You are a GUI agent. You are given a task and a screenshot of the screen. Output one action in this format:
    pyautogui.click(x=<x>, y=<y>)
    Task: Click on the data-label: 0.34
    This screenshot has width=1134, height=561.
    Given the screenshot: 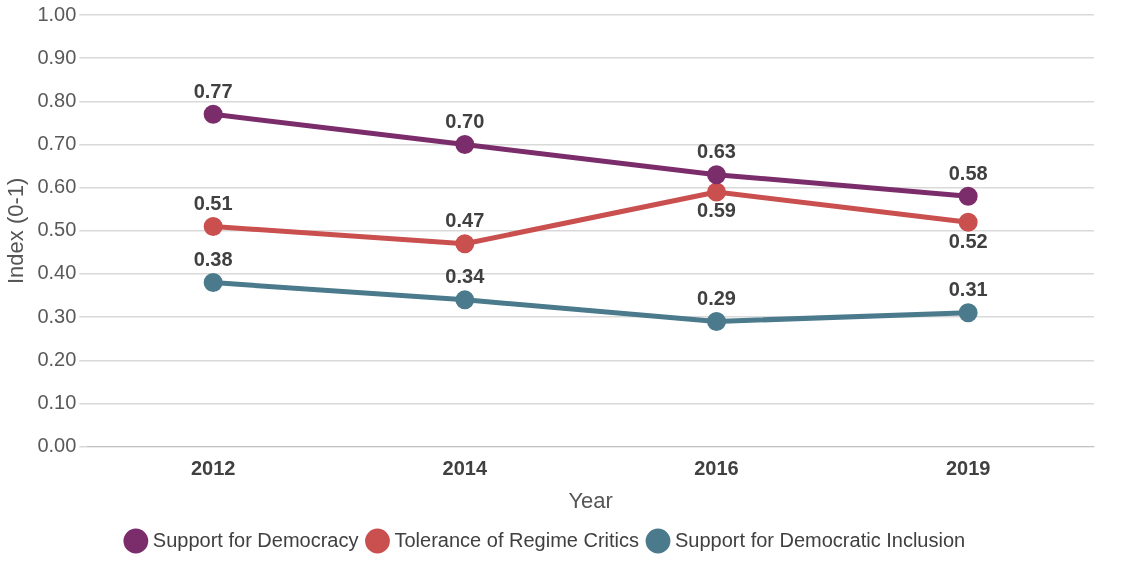 What is the action you would take?
    pyautogui.click(x=465, y=276)
    